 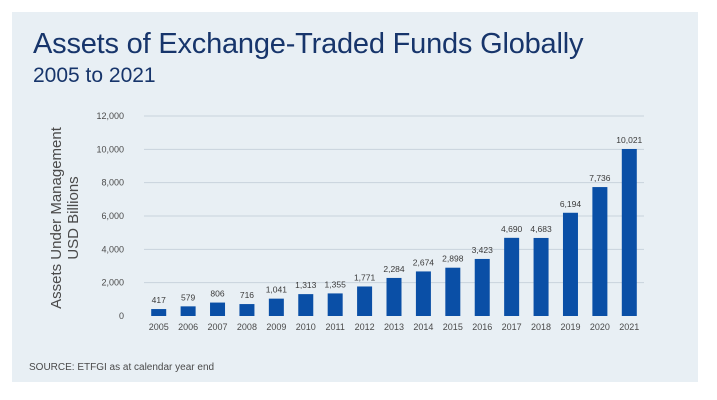 What do you see at coordinates (159, 300) in the screenshot?
I see `data-label: 417` at bounding box center [159, 300].